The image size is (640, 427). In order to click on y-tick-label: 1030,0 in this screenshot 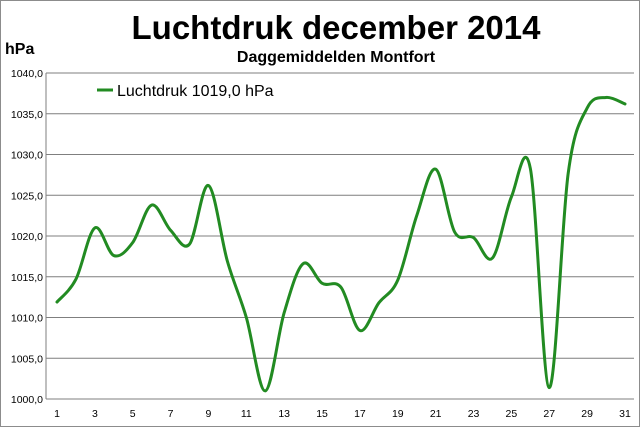, I will do `click(27, 156)`.